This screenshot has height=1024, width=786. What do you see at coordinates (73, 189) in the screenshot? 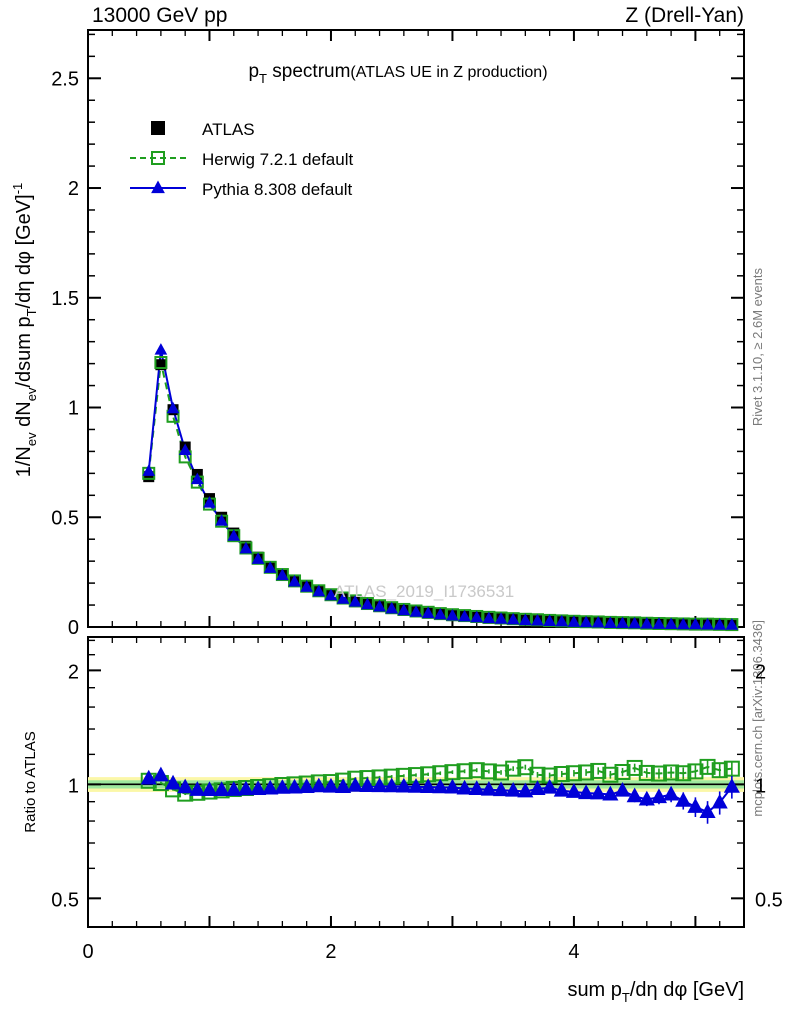
I see `y-tick-label-main-4: 2` at bounding box center [73, 189].